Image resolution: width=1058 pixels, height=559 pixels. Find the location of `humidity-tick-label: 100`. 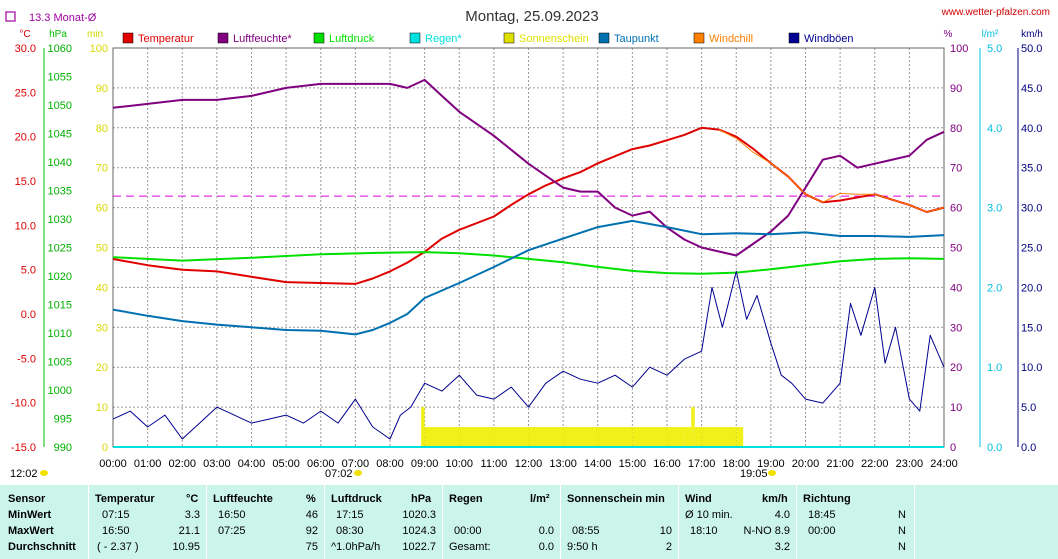

humidity-tick-label: 100 is located at coordinates (959, 49).